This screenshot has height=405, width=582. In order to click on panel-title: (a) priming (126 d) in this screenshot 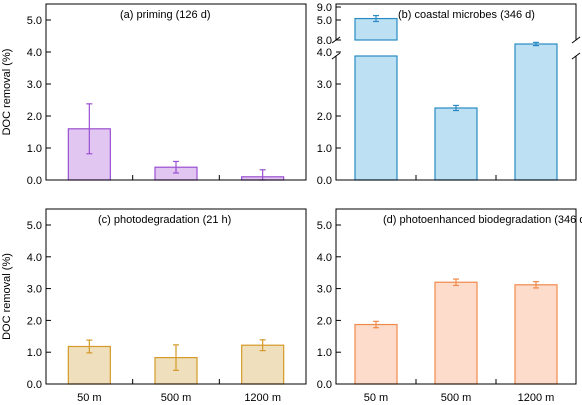, I will do `click(165, 15)`.